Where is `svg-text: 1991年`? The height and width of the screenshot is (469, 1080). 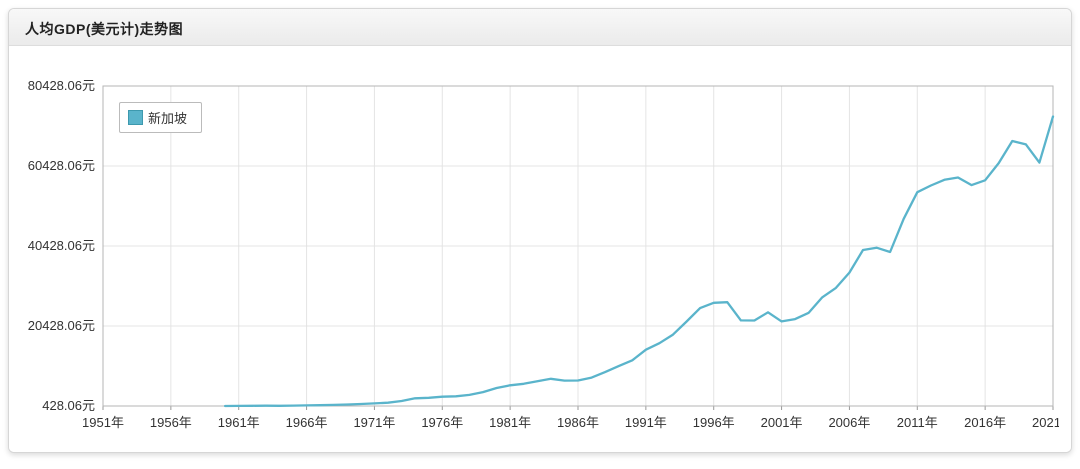
svg-text: 1991年 is located at coordinates (646, 422).